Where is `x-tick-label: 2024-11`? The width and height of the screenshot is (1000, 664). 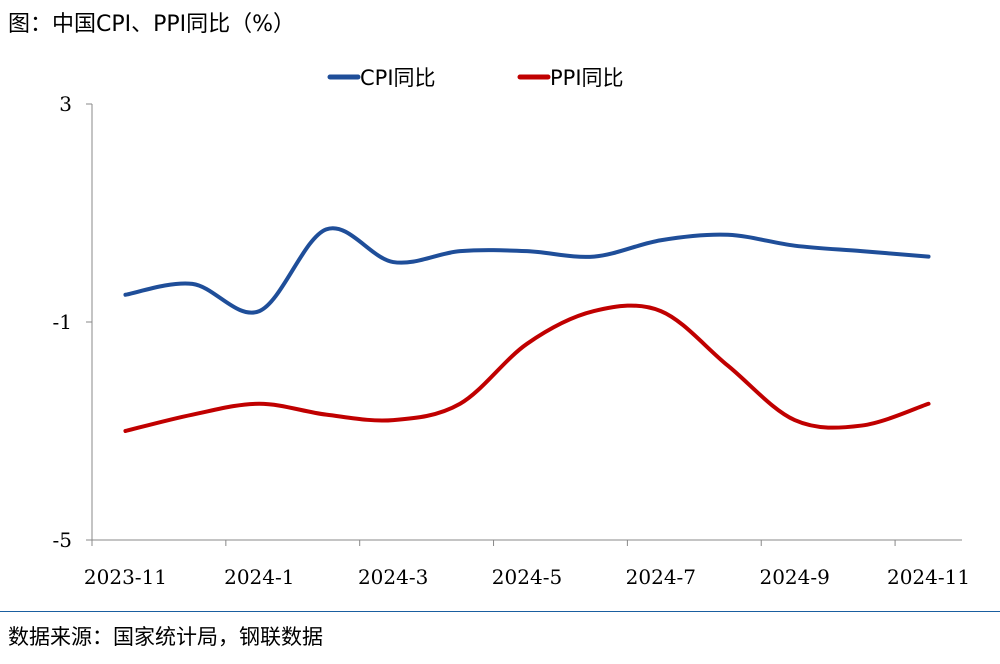
x-tick-label: 2024-11 is located at coordinates (928, 577).